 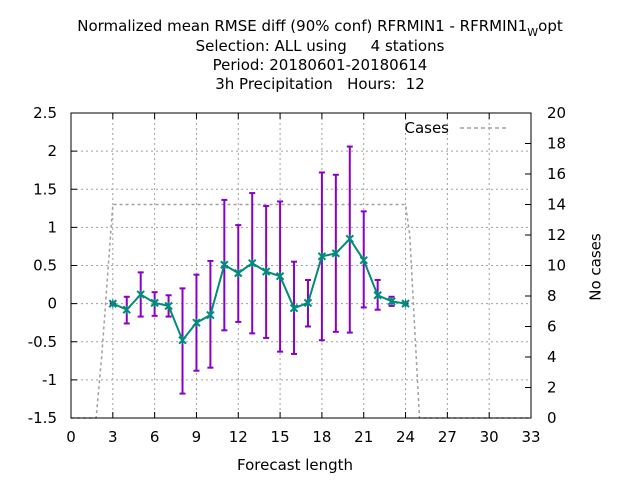 I want to click on y-tick-label: 2.5, so click(x=45, y=113).